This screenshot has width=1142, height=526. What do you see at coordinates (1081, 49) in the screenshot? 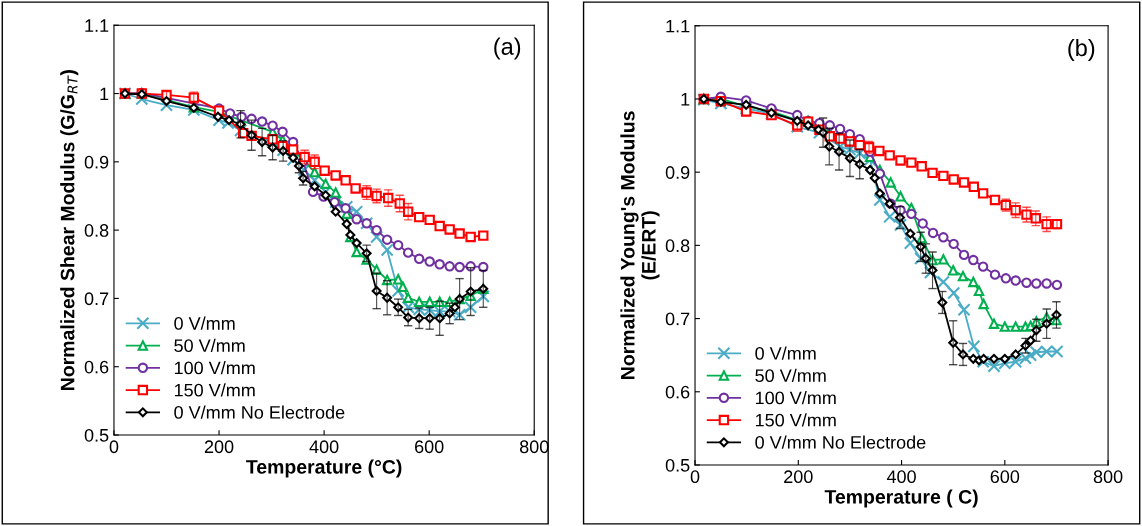
I see `annotation: (b)` at bounding box center [1081, 49].